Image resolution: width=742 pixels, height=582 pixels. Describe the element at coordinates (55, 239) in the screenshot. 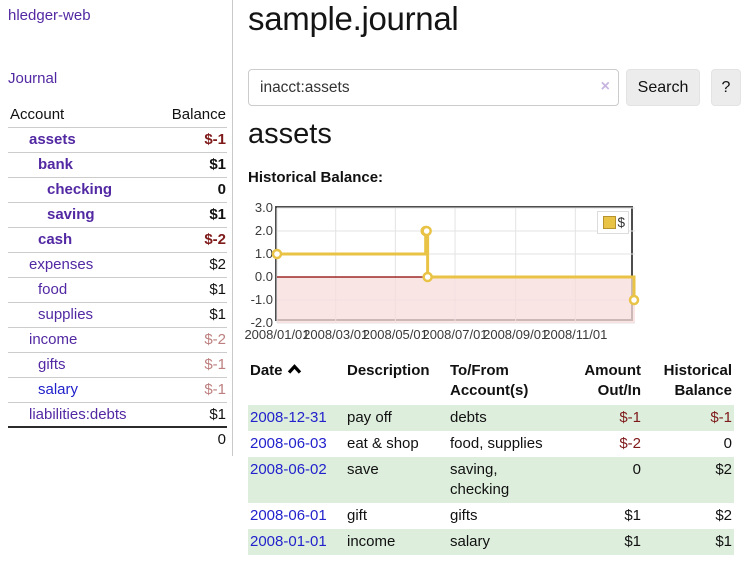

I see `sidebar-account-link: cash` at that location.